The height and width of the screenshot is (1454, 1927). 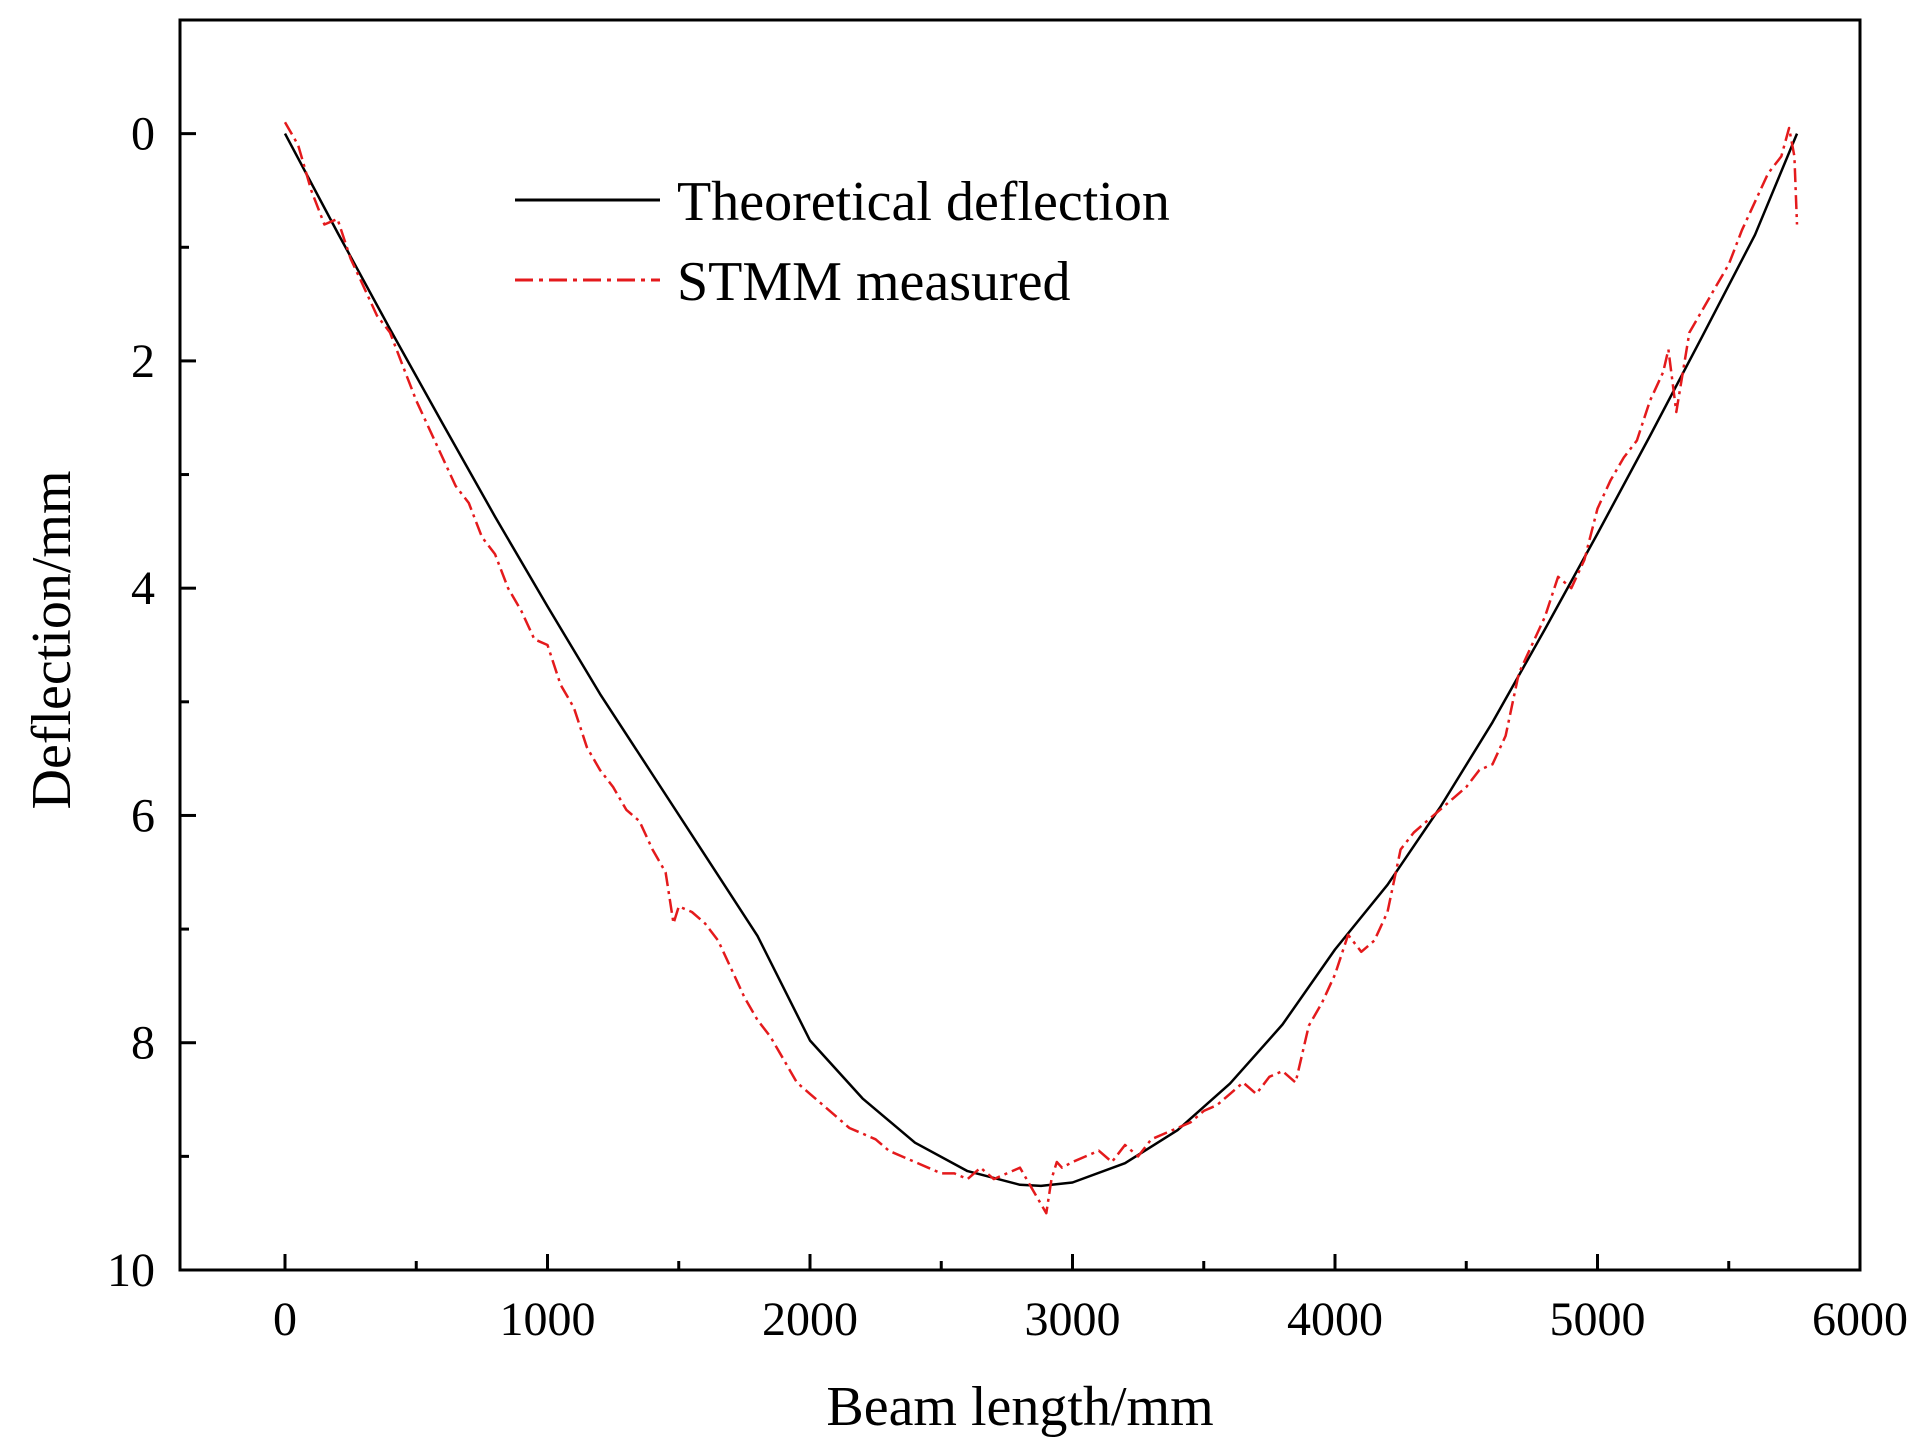 I want to click on y-tick-label: 8, so click(x=143, y=1043).